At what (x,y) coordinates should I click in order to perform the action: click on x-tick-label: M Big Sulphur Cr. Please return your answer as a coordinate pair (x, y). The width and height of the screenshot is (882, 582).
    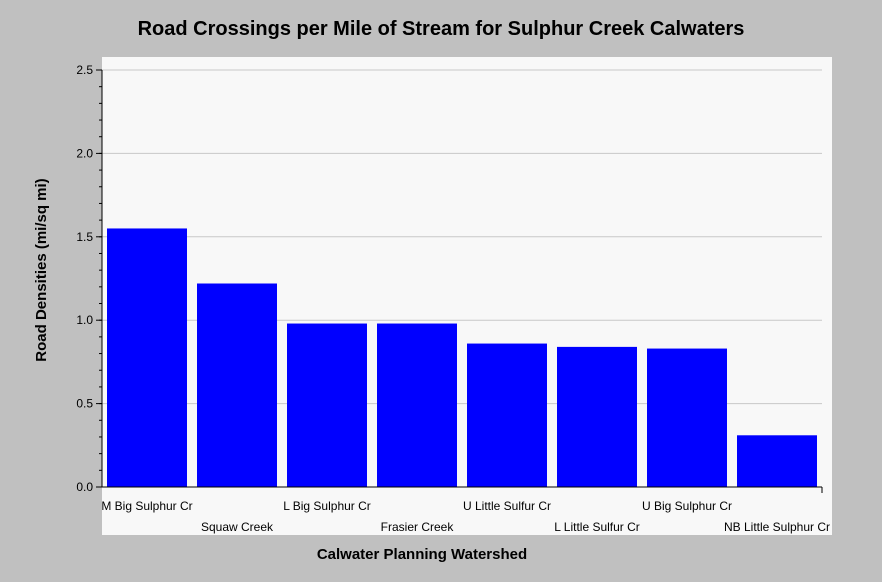
    Looking at the image, I should click on (146, 506).